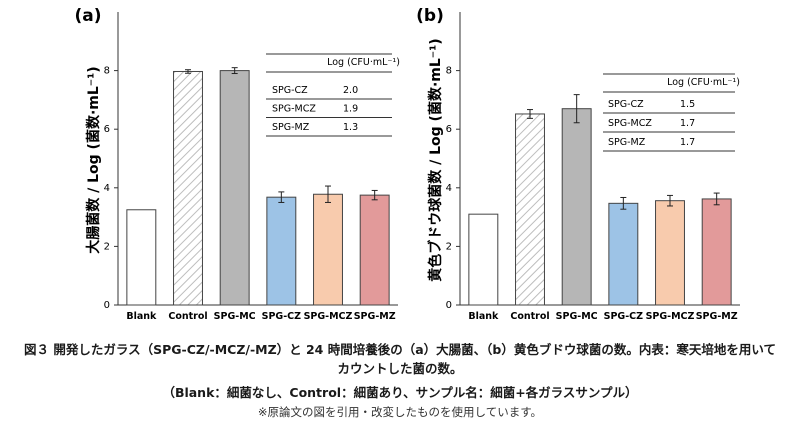 This screenshot has height=435, width=800. What do you see at coordinates (400, 368) in the screenshot?
I see `caption-line-2: カウントした菌の数。` at bounding box center [400, 368].